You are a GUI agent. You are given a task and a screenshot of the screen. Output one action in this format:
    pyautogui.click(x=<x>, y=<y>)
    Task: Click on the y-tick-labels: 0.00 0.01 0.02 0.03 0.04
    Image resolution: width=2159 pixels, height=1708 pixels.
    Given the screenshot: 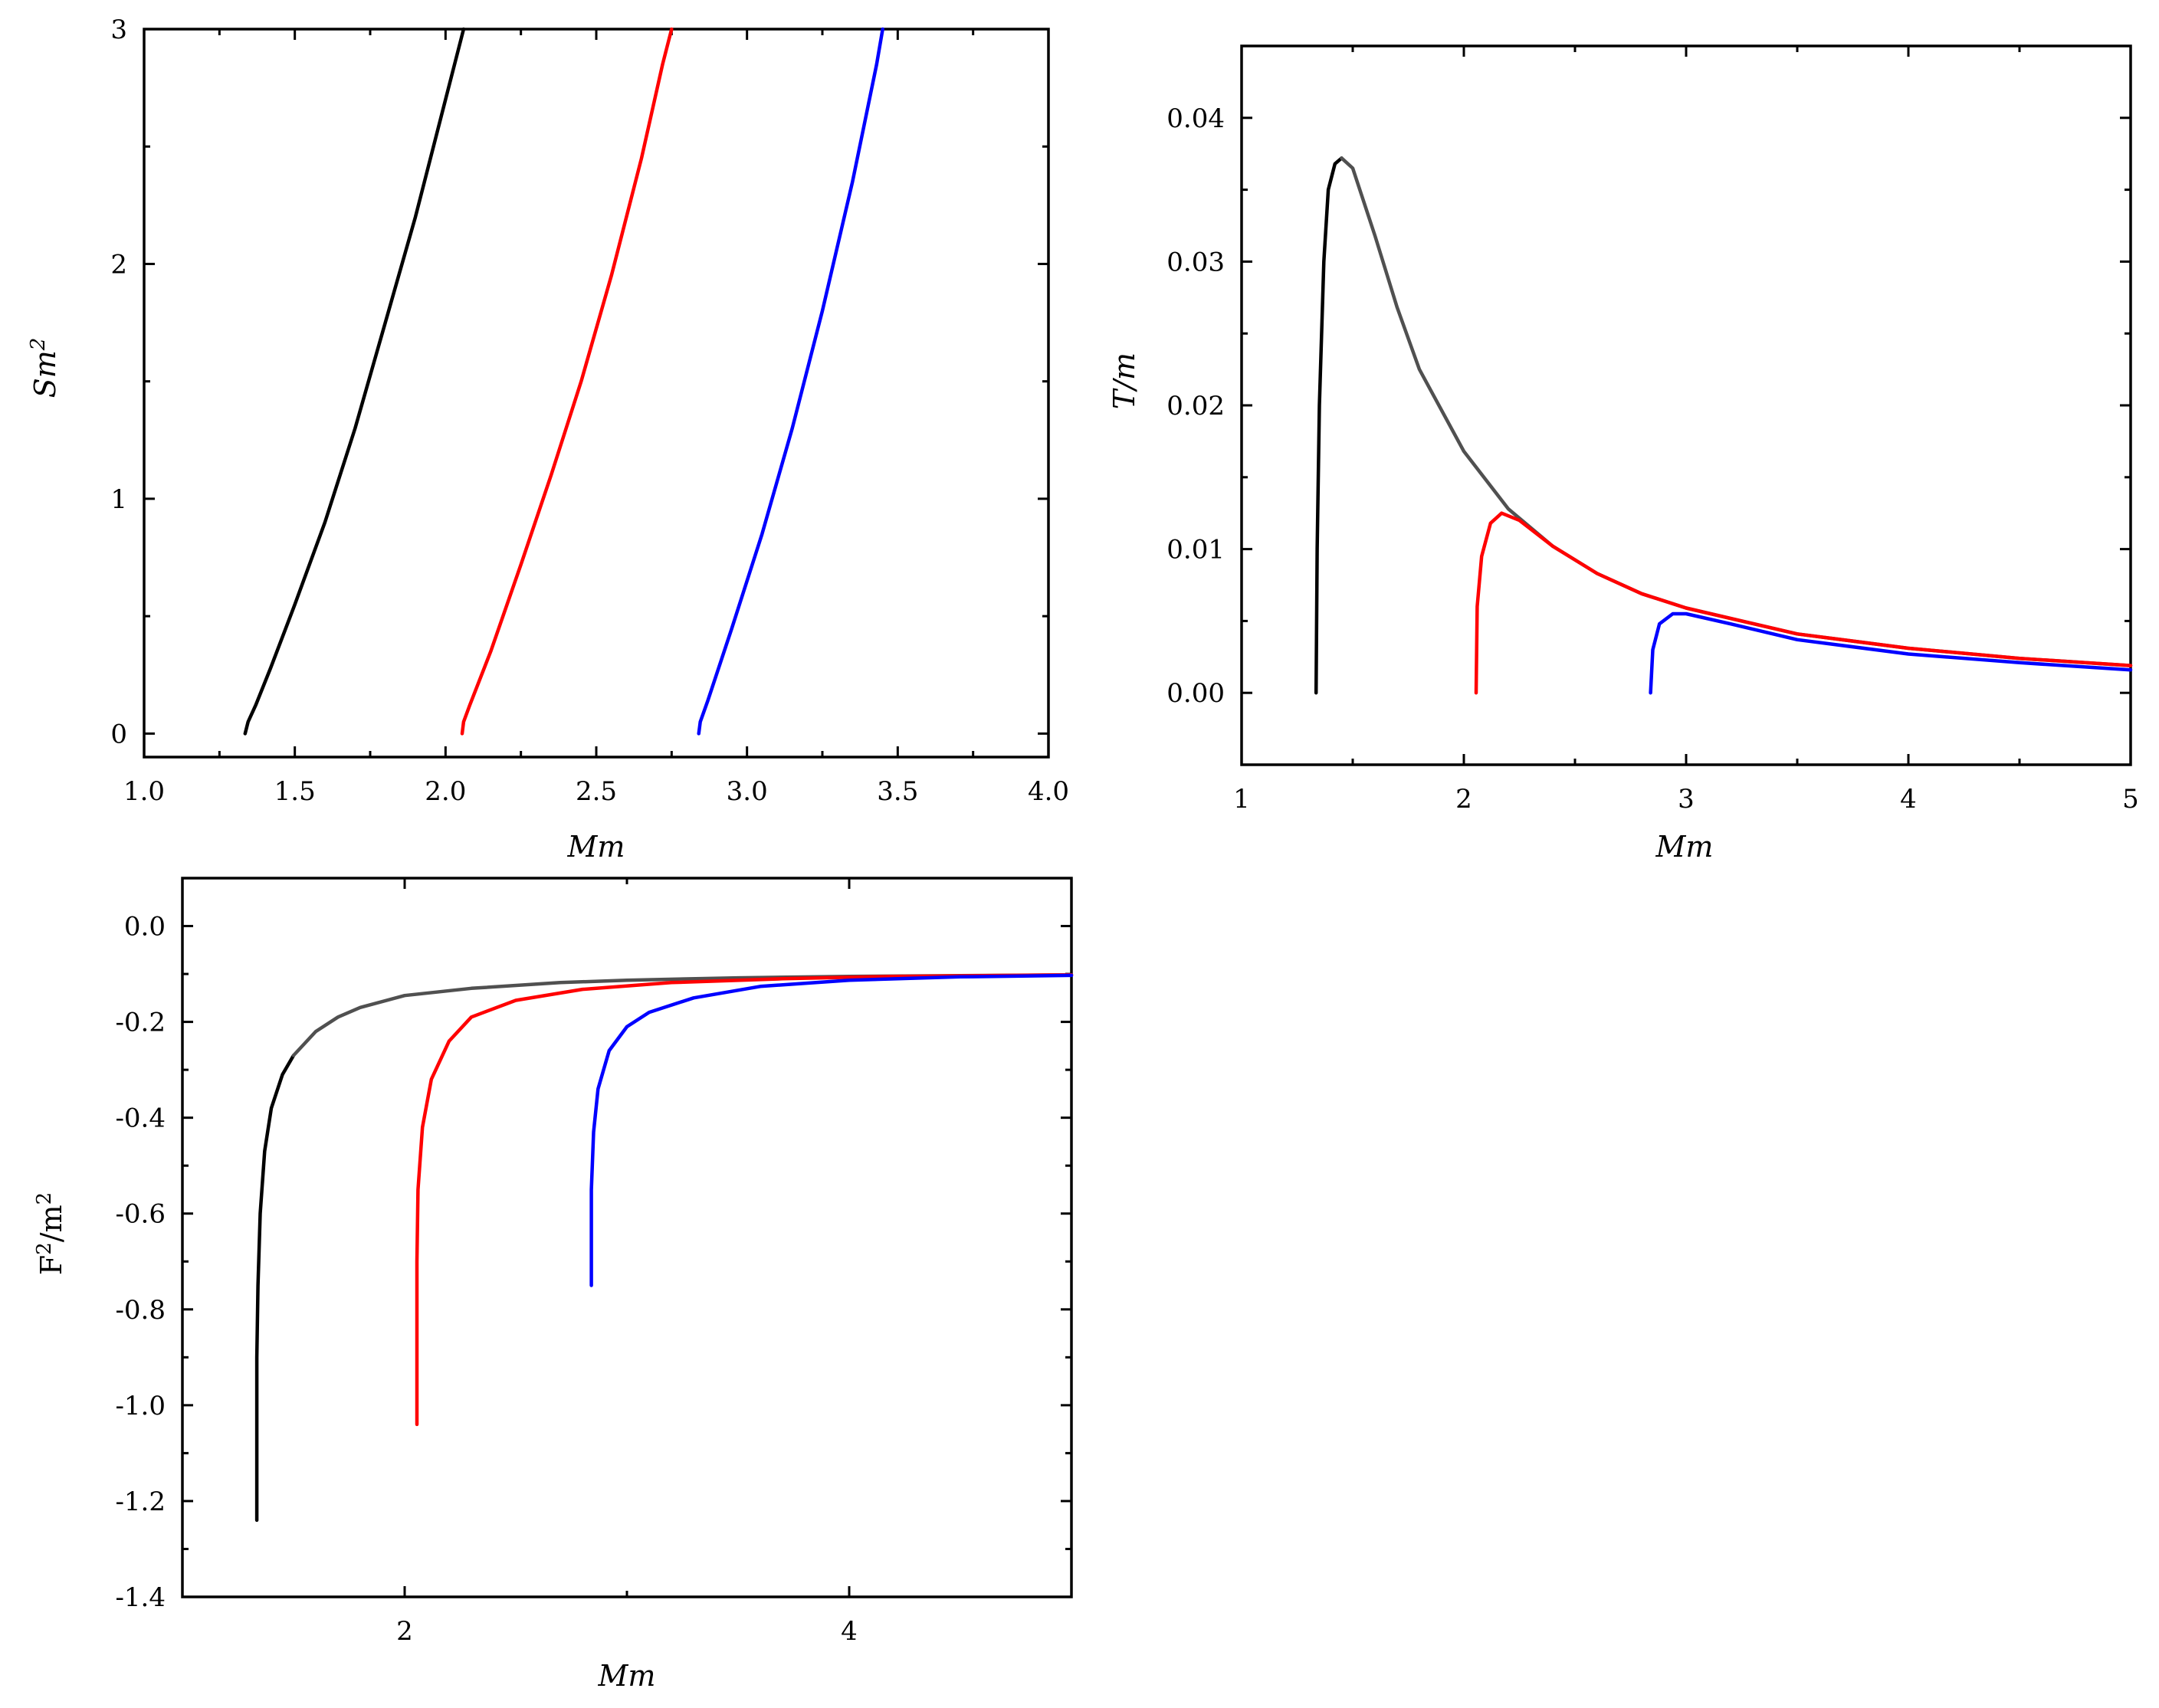 What is the action you would take?
    pyautogui.click(x=1195, y=406)
    